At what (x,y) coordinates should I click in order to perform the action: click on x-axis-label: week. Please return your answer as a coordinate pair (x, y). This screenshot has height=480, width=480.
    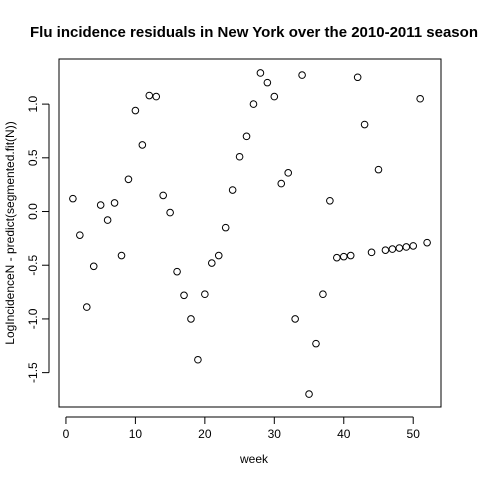
    Looking at the image, I should click on (254, 459).